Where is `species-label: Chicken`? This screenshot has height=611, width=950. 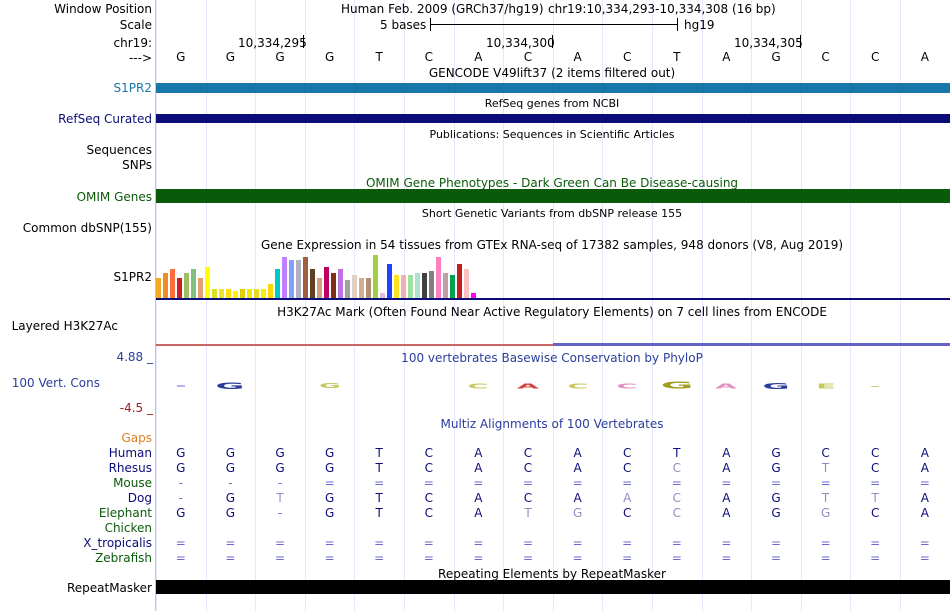 species-label: Chicken is located at coordinates (128, 528).